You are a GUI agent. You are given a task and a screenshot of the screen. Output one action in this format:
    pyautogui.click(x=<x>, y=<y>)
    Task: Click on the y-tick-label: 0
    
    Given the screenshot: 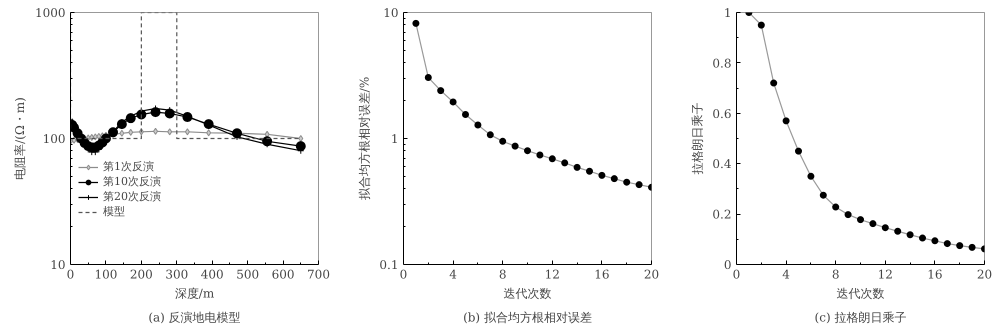 What is the action you would take?
    pyautogui.click(x=728, y=265)
    